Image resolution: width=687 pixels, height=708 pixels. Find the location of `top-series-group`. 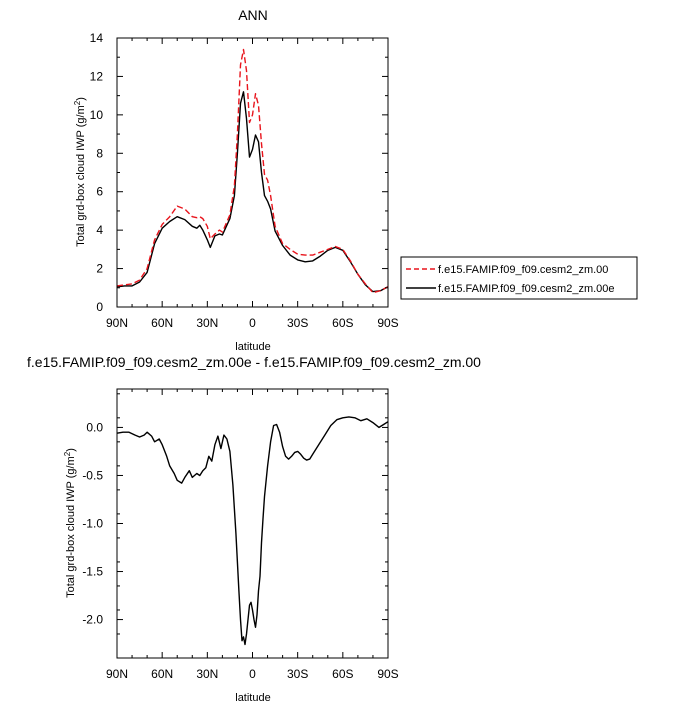

top-series-group is located at coordinates (252, 171).